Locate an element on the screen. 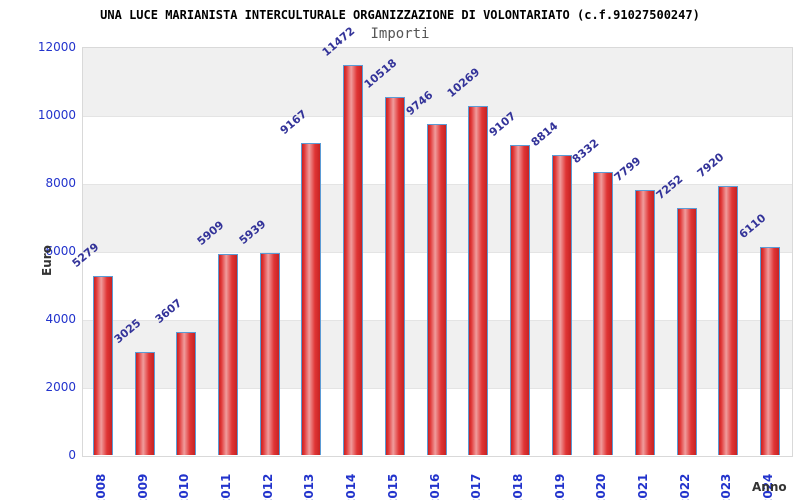 The image size is (800, 500). bar-2023 is located at coordinates (728, 320).